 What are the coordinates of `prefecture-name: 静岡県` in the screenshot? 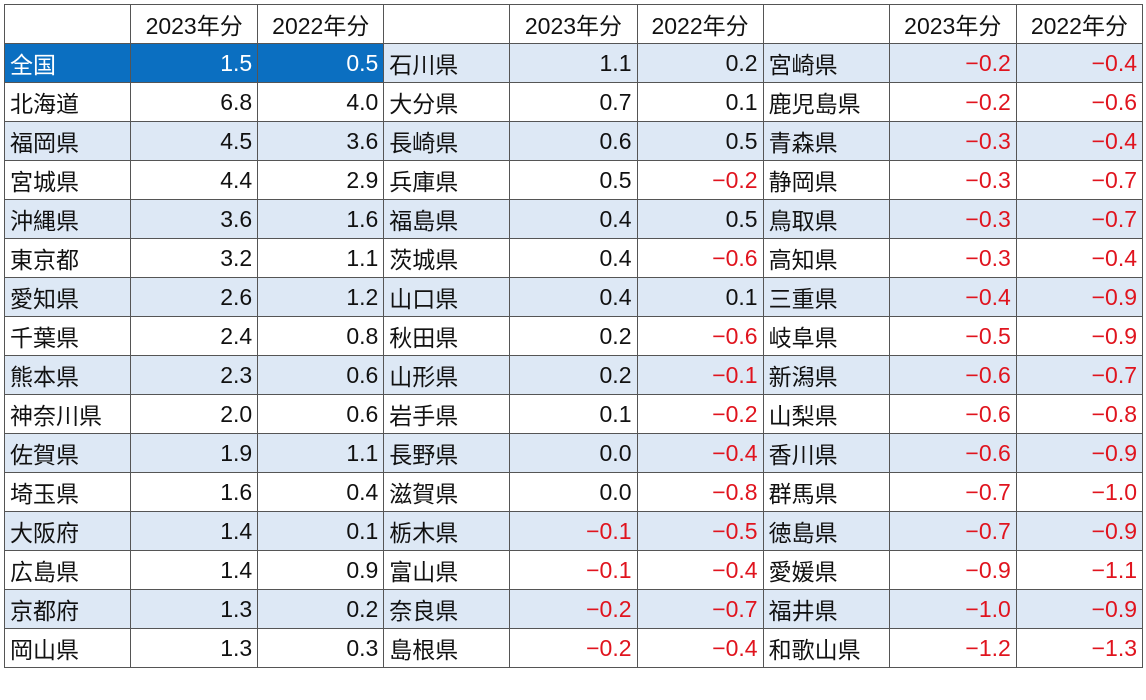 It's located at (826, 180).